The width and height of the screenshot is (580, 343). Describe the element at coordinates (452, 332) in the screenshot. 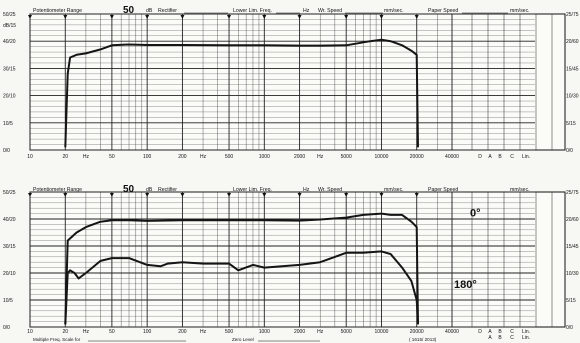

I see `x-tick-label: 40000` at that location.